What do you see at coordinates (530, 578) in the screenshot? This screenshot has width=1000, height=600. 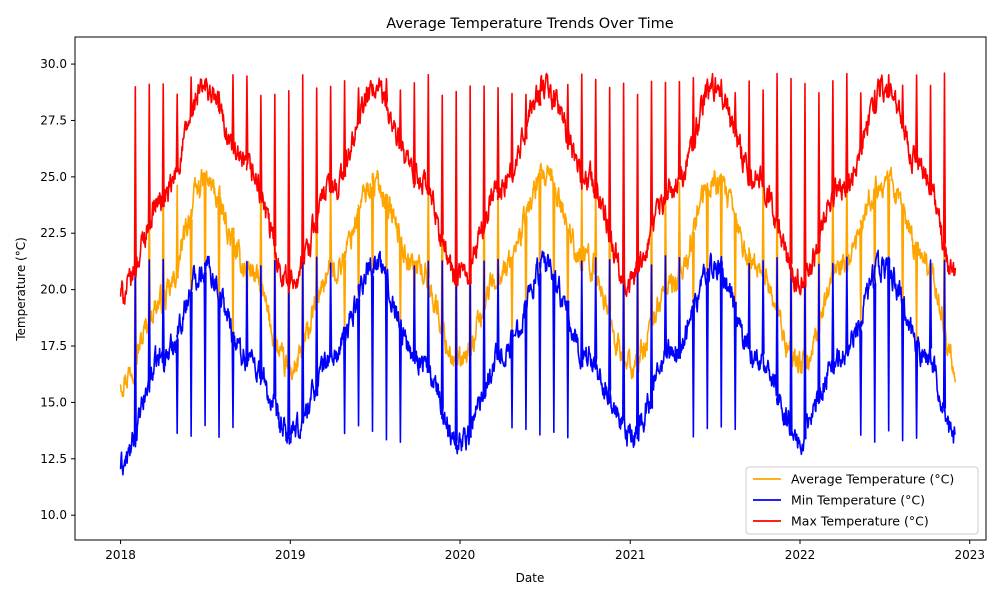 I see `x-axis-label: Date` at bounding box center [530, 578].